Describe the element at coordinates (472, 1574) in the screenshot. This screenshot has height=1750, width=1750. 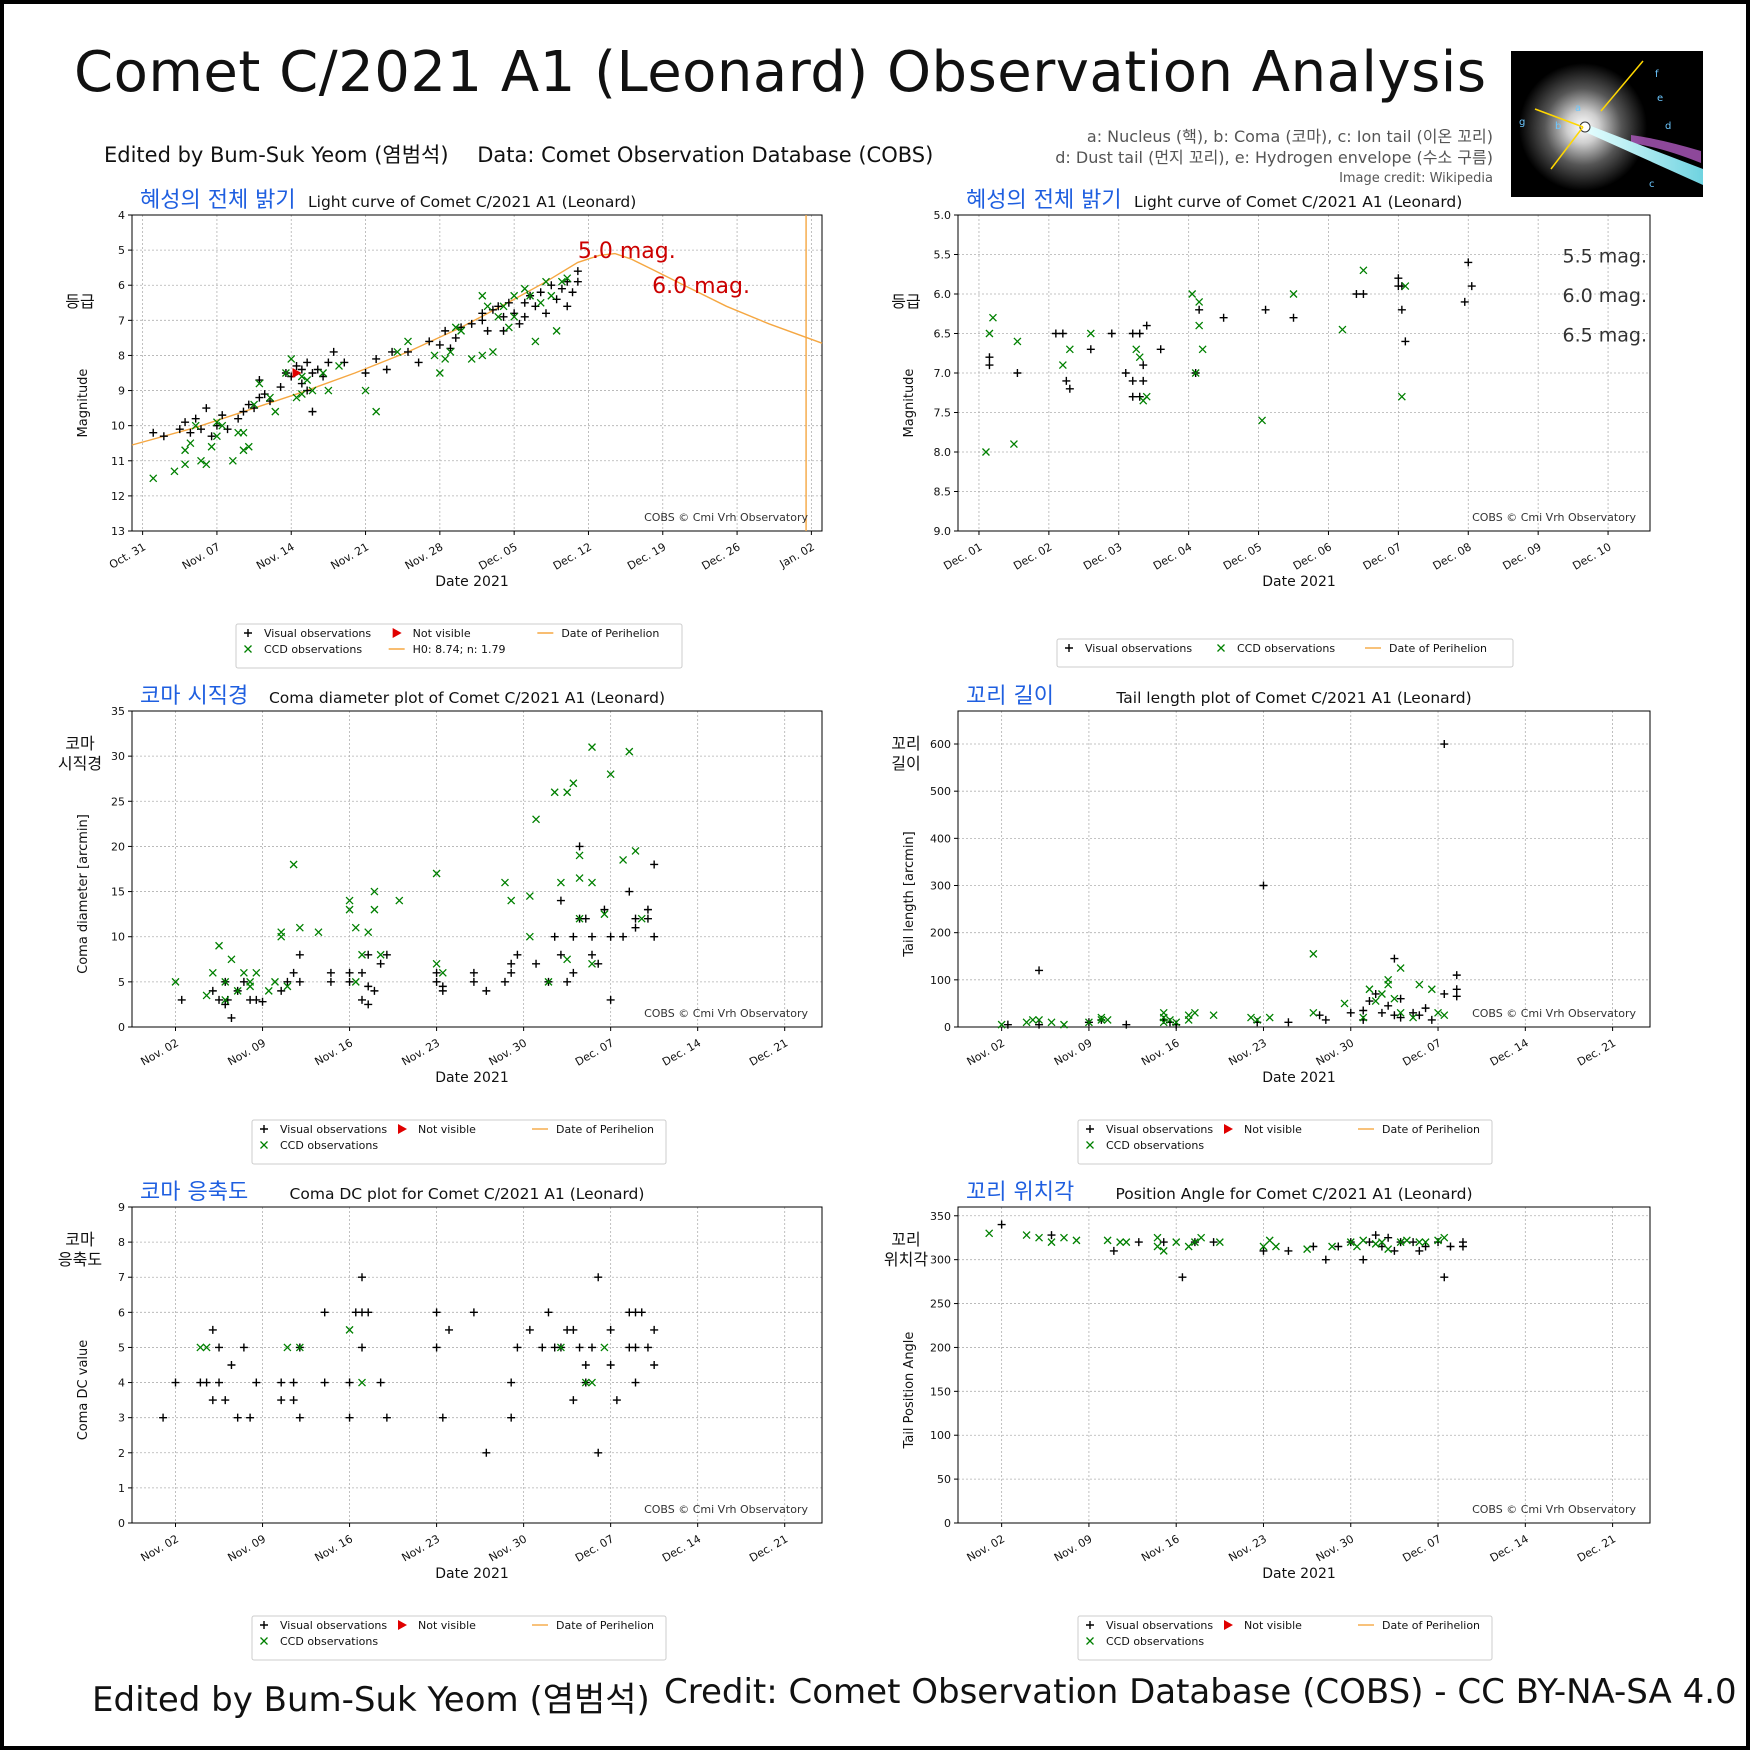
I see `chart-xlabel: Date 2021` at that location.